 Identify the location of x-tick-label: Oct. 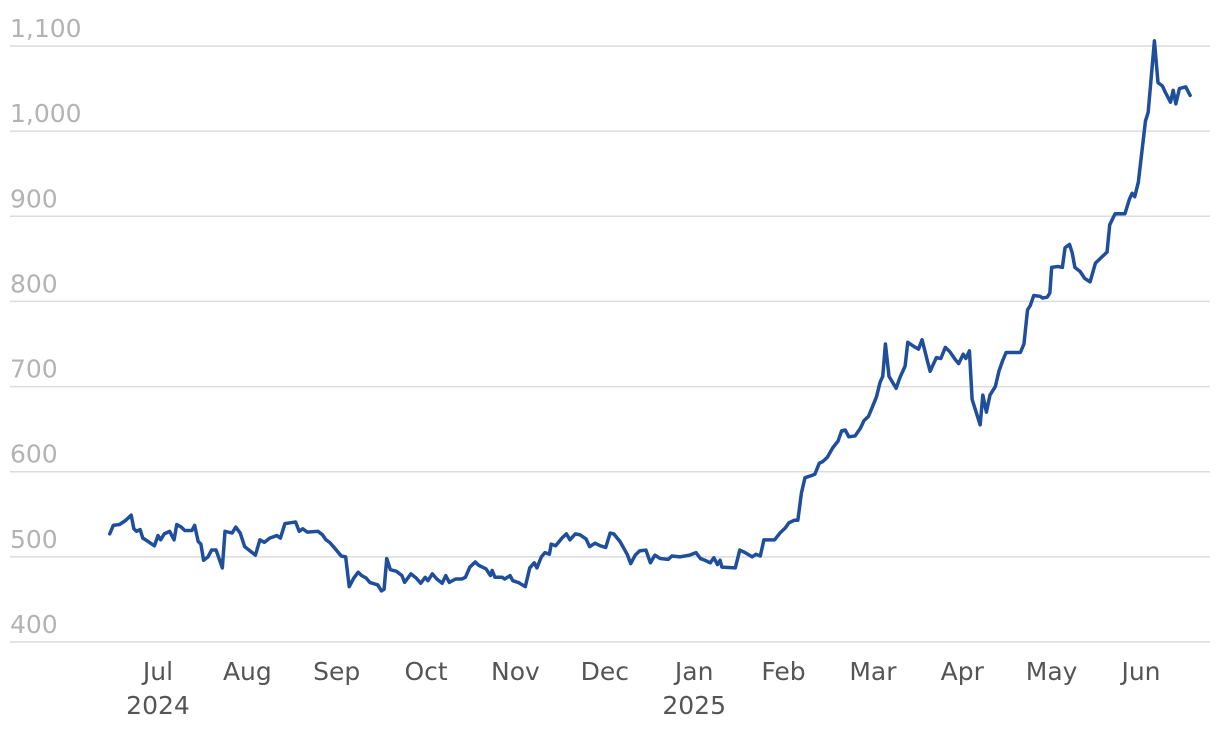
(425, 671).